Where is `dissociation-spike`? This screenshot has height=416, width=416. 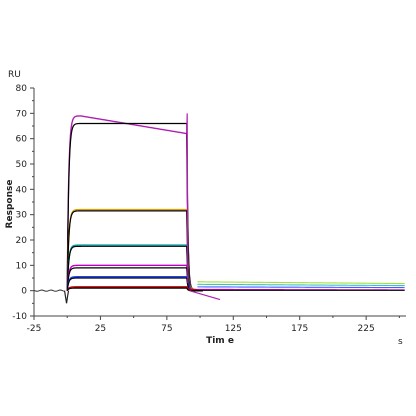 dissociation-spike is located at coordinates (187, 198).